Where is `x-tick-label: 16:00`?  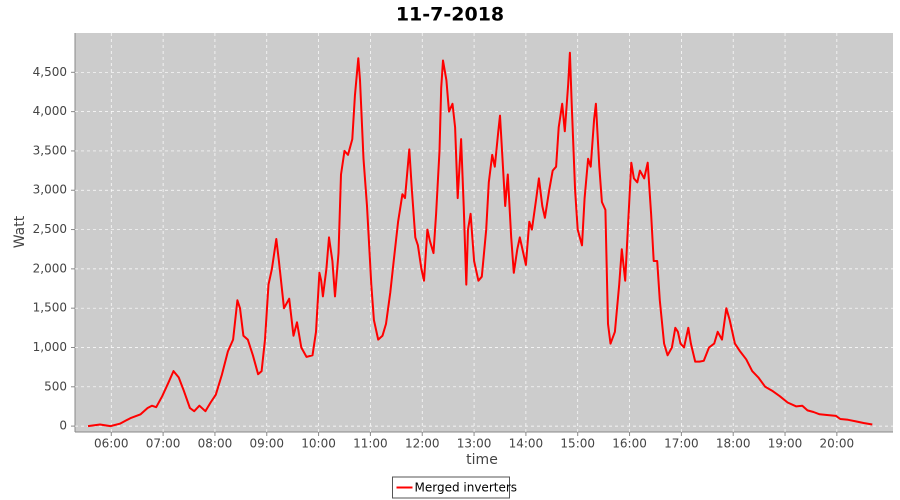
x-tick-label: 16:00 is located at coordinates (629, 444).